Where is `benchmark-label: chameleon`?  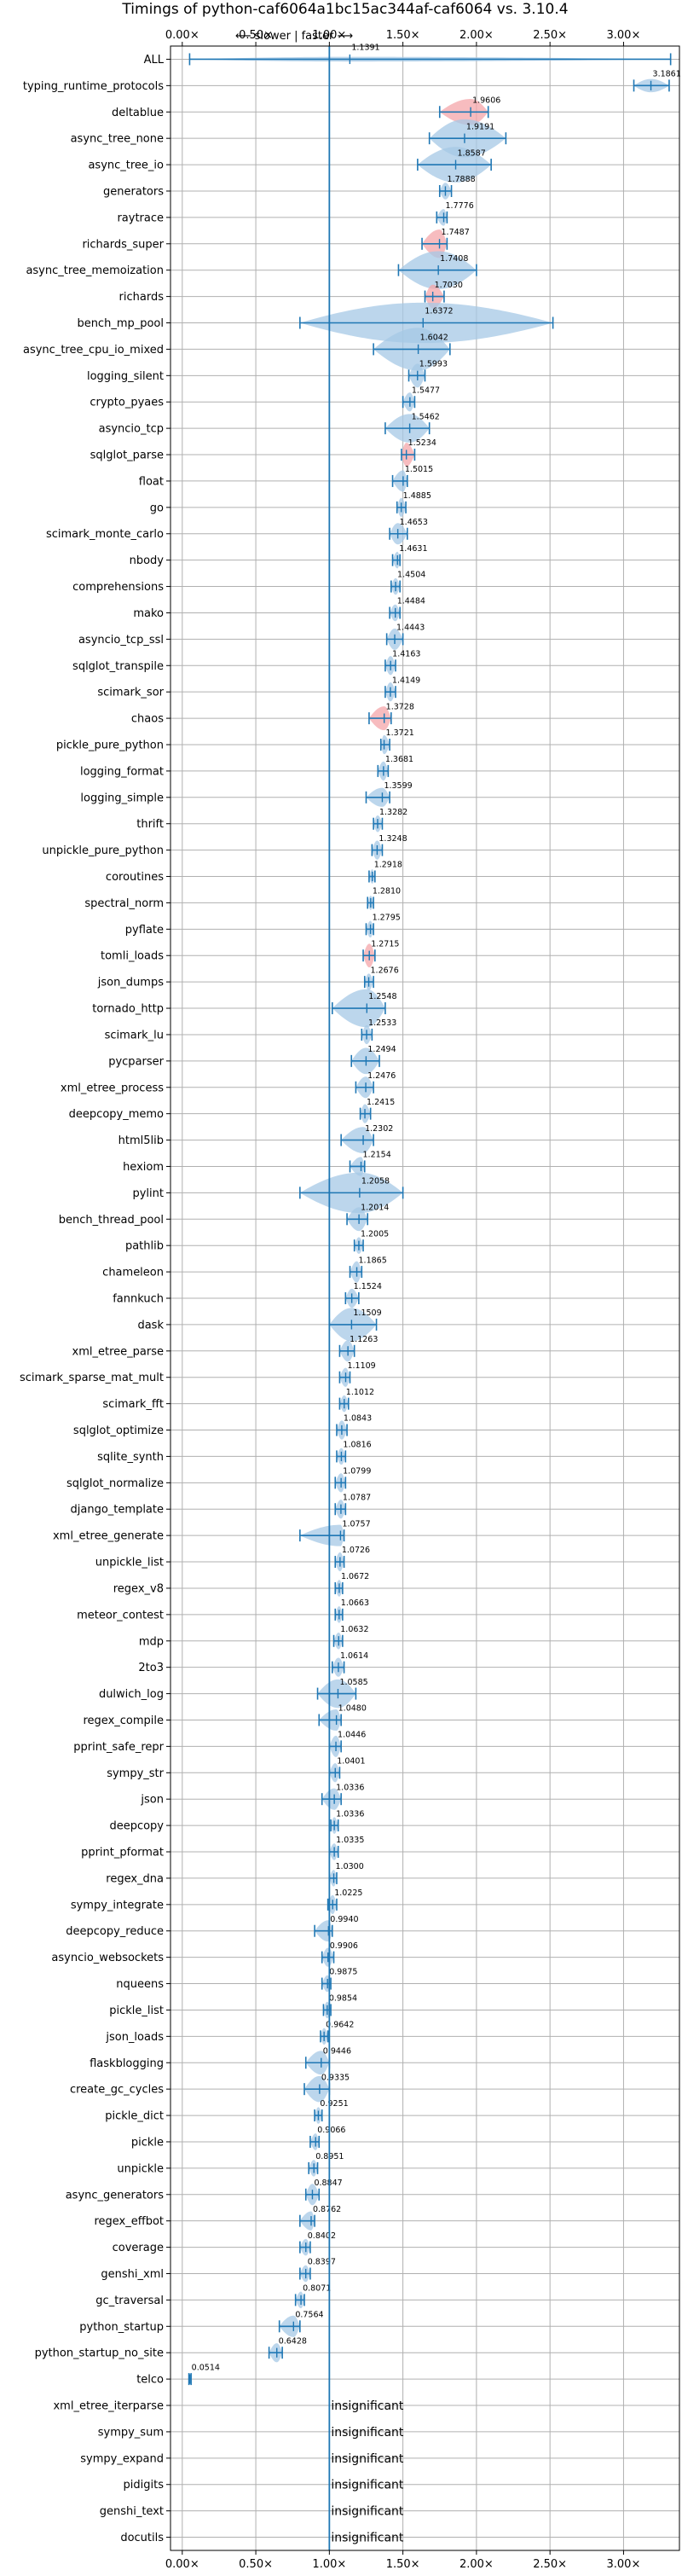
benchmark-label: chameleon is located at coordinates (133, 1273).